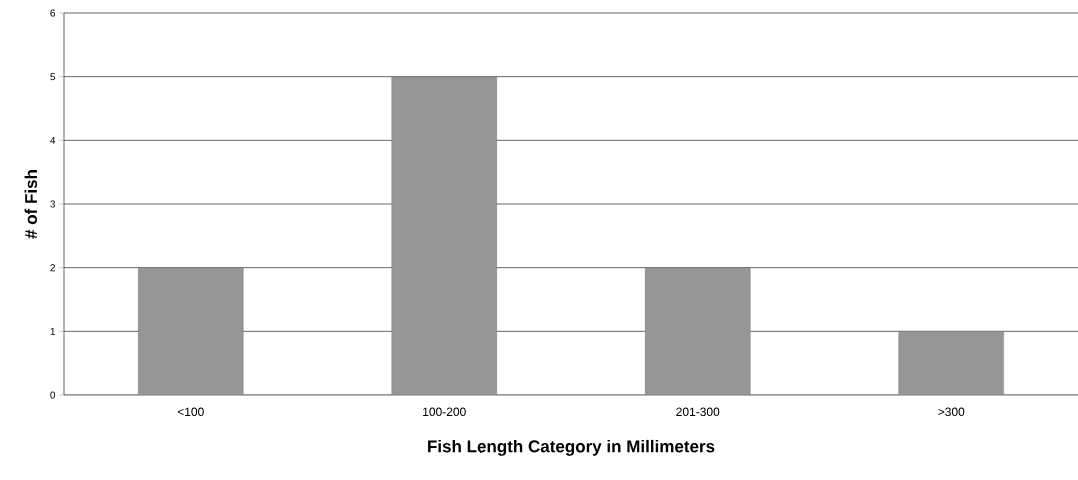 The image size is (1078, 480). Describe the element at coordinates (31, 204) in the screenshot. I see `y-axis-title: # of Fish` at that location.